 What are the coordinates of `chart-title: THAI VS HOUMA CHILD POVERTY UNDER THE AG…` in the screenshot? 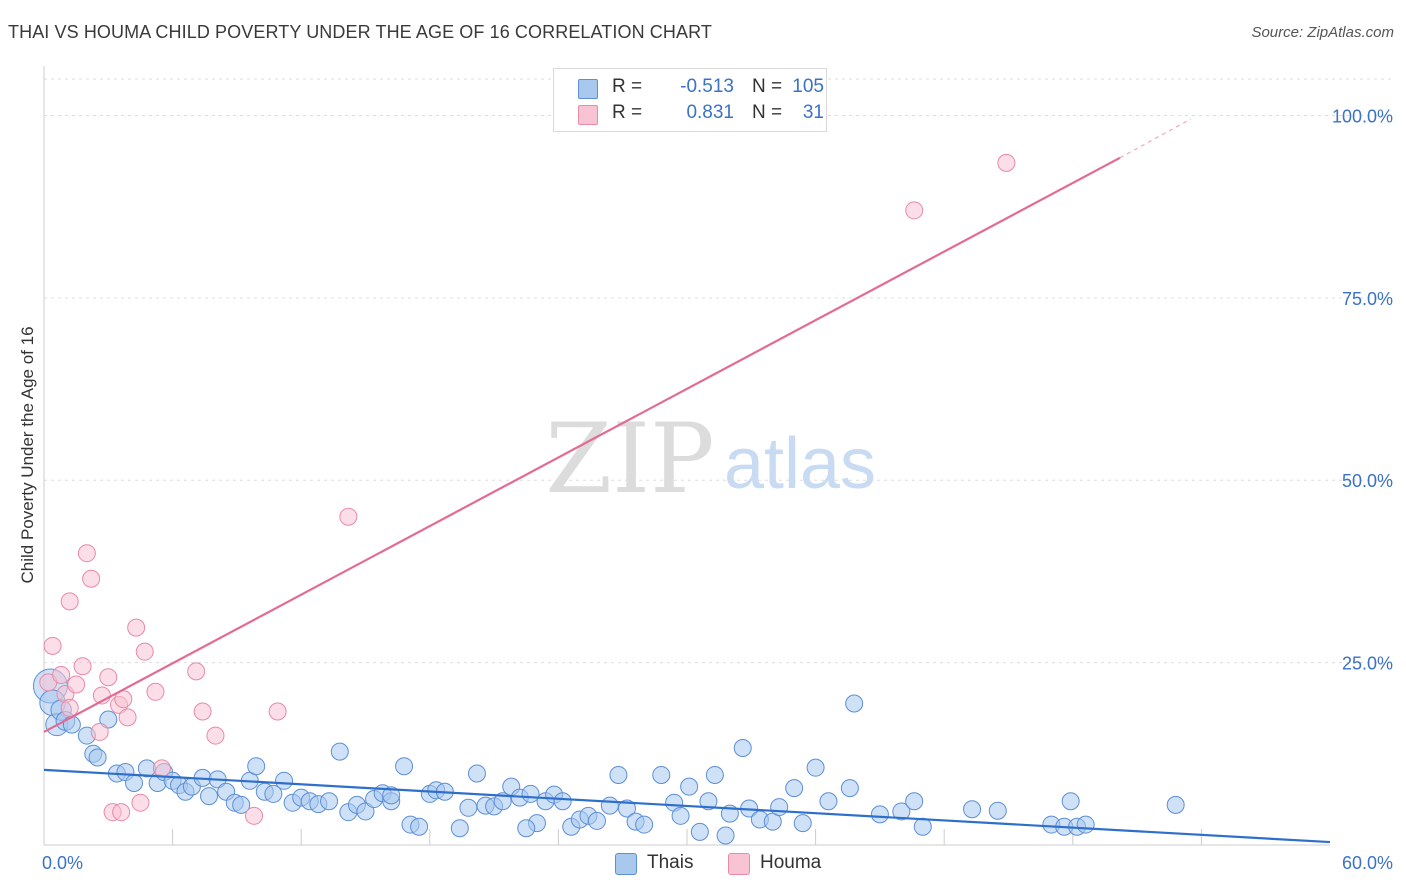 It's located at (360, 32).